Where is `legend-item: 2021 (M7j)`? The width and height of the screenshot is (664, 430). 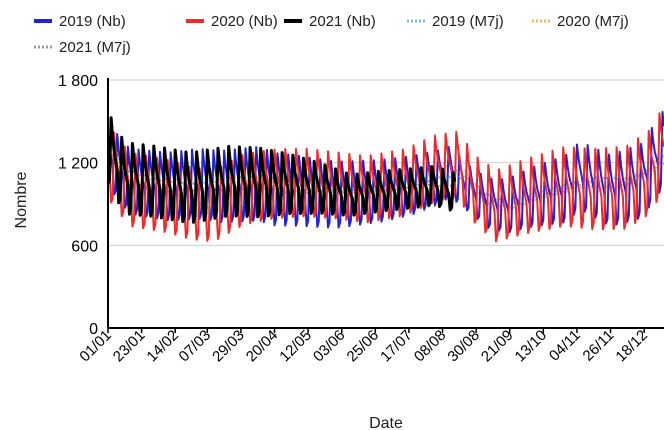 legend-item: 2021 (M7j) is located at coordinates (82, 47).